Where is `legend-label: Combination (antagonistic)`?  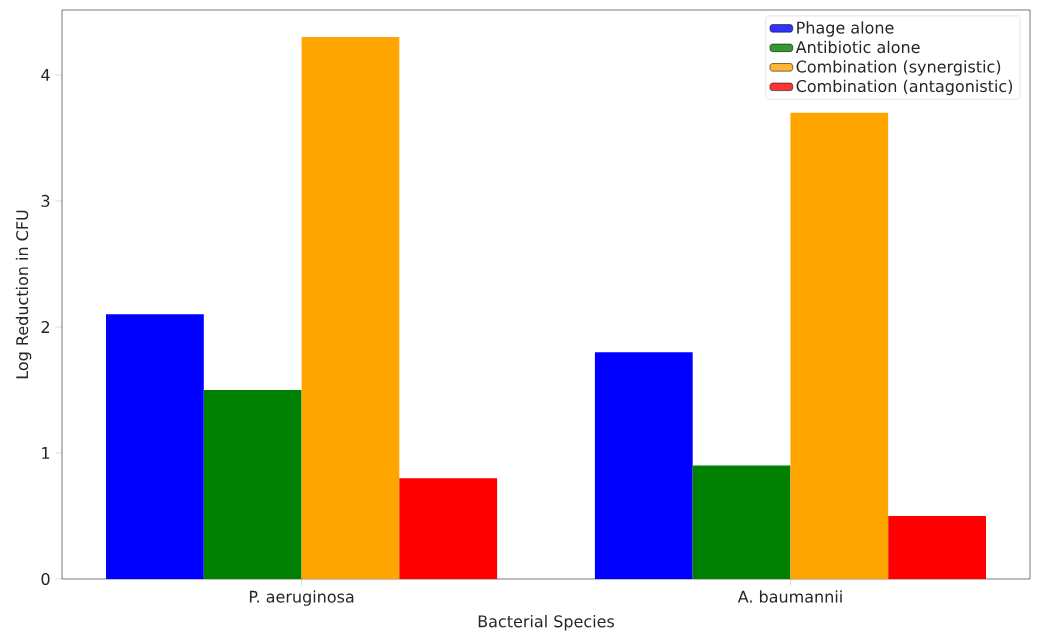
legend-label: Combination (antagonistic) is located at coordinates (904, 87).